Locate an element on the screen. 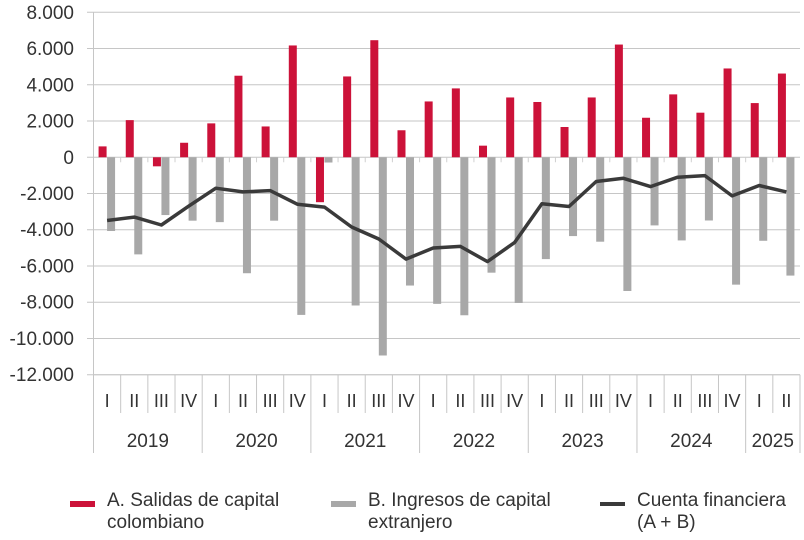 The image size is (804, 540). x-tick-year: 2022 is located at coordinates (474, 441).